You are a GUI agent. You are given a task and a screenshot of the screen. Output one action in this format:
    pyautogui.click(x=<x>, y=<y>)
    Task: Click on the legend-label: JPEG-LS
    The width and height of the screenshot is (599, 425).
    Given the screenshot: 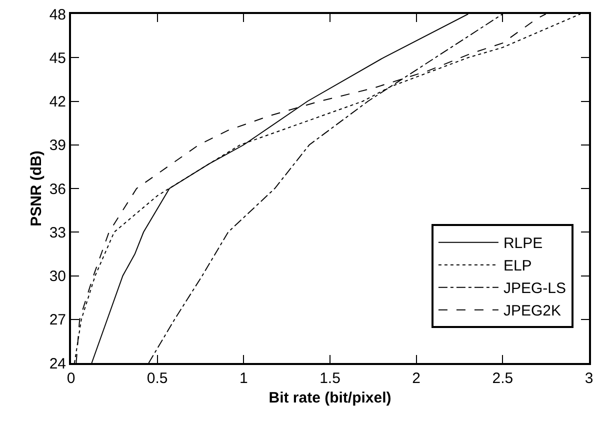 What is the action you would take?
    pyautogui.click(x=534, y=289)
    